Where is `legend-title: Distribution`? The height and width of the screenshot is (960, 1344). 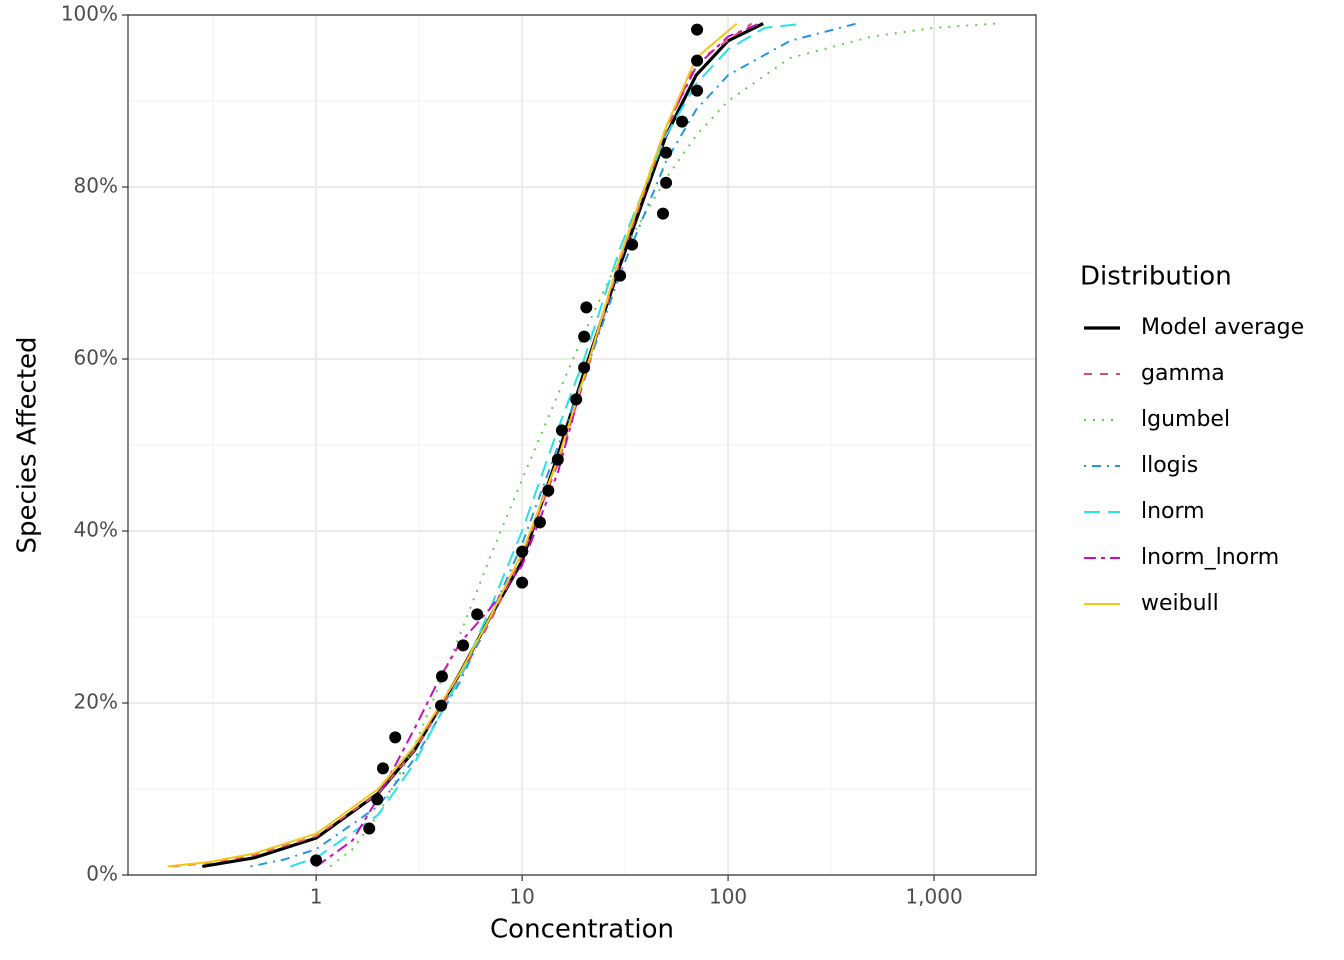 legend-title: Distribution is located at coordinates (1156, 277).